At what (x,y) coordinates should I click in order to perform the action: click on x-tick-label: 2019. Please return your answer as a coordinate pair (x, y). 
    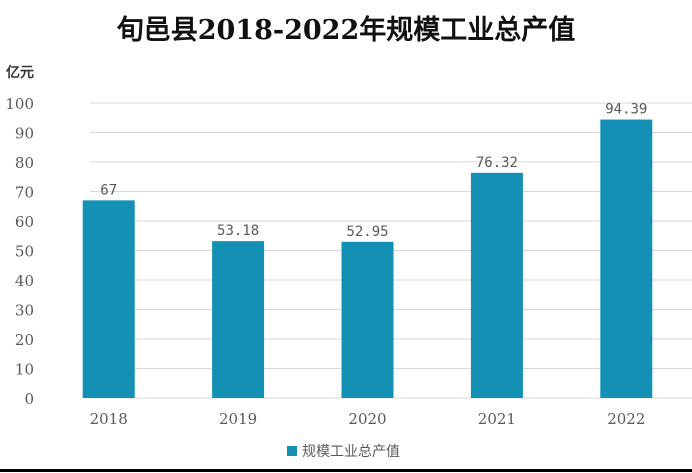
    Looking at the image, I should click on (238, 419).